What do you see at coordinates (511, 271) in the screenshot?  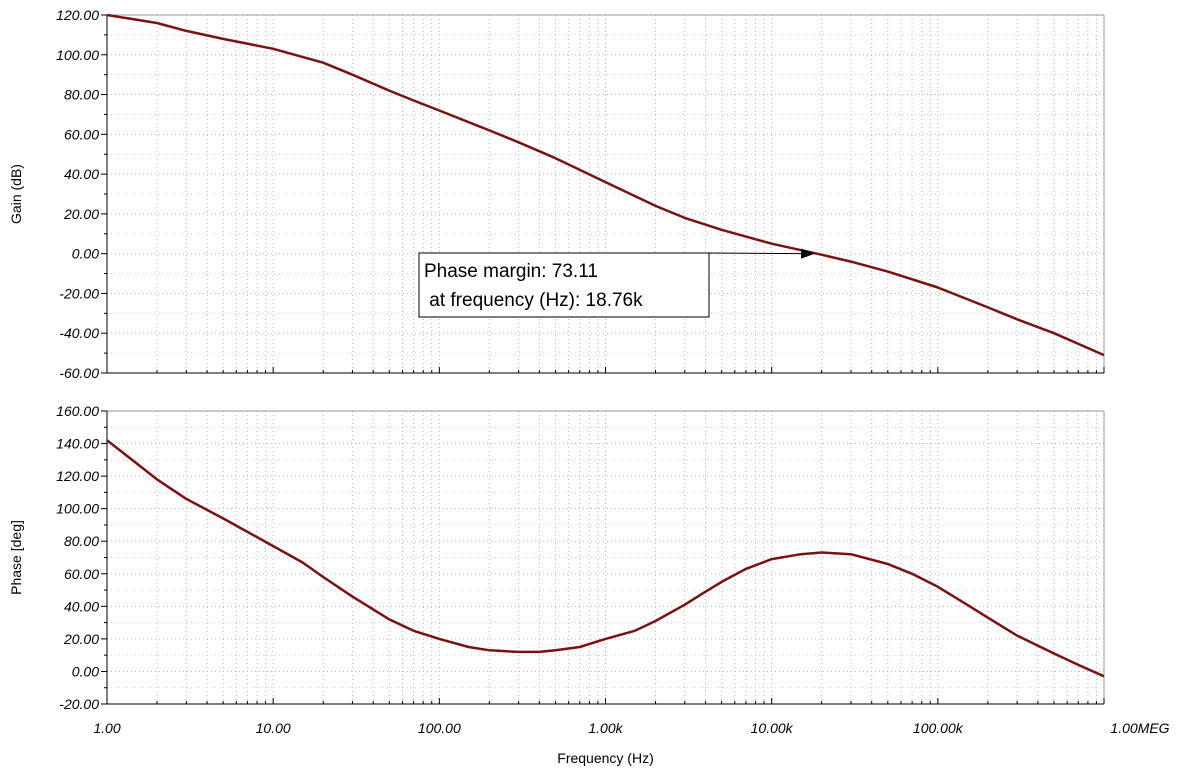 I see `phase-margin-text: Phase margin: 73.11` at bounding box center [511, 271].